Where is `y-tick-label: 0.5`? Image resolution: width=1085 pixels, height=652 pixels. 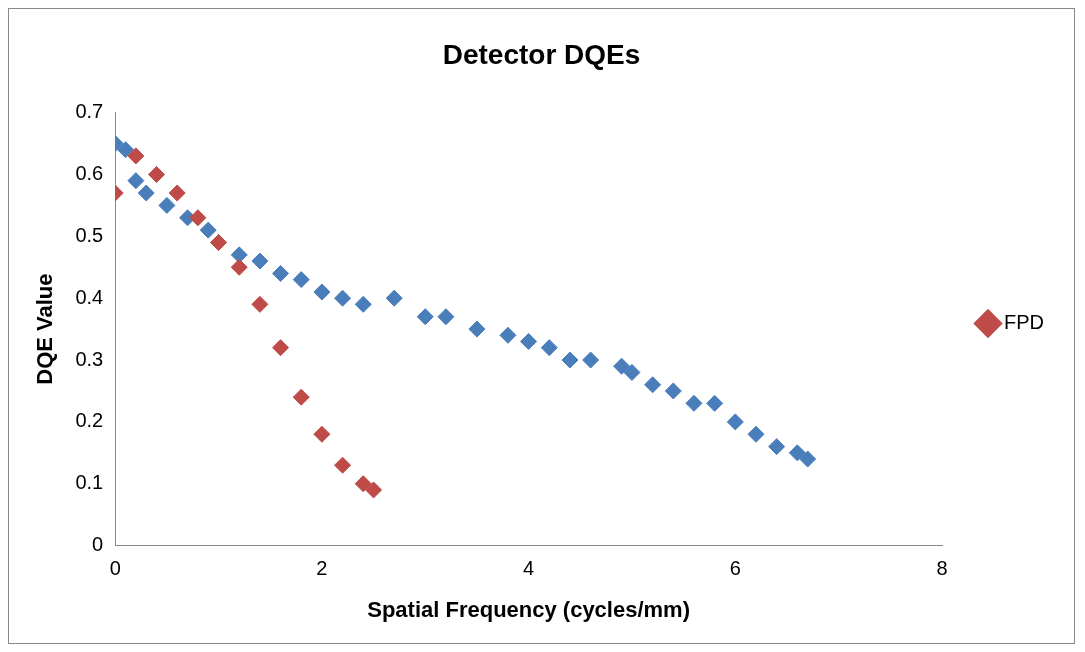
y-tick-label: 0.5 is located at coordinates (89, 234).